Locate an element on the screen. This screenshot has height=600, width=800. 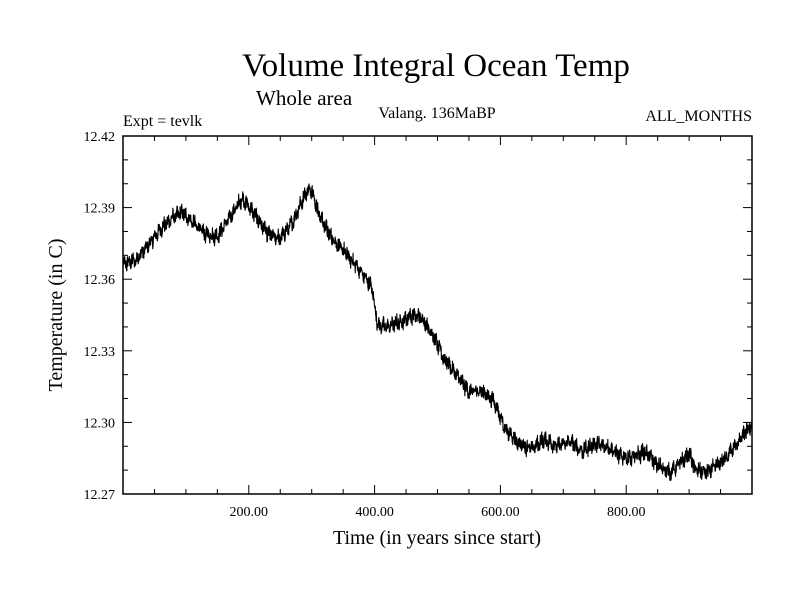
y-tick-label: 12.33 is located at coordinates (100, 352).